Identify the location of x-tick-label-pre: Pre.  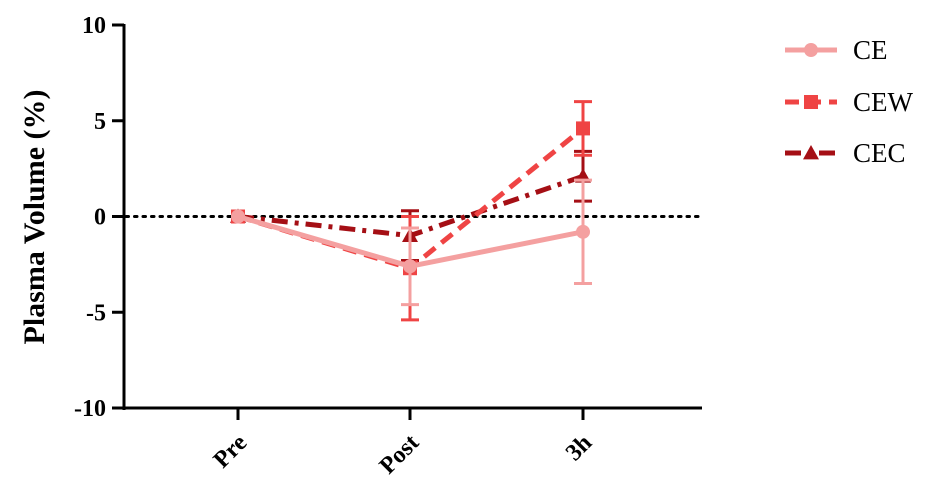
(231, 452).